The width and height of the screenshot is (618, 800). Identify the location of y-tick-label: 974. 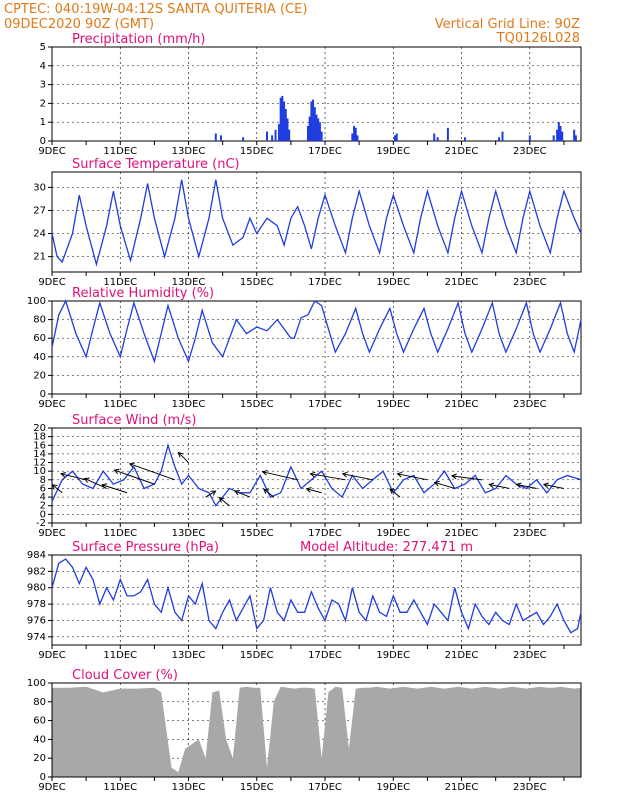
(36, 637).